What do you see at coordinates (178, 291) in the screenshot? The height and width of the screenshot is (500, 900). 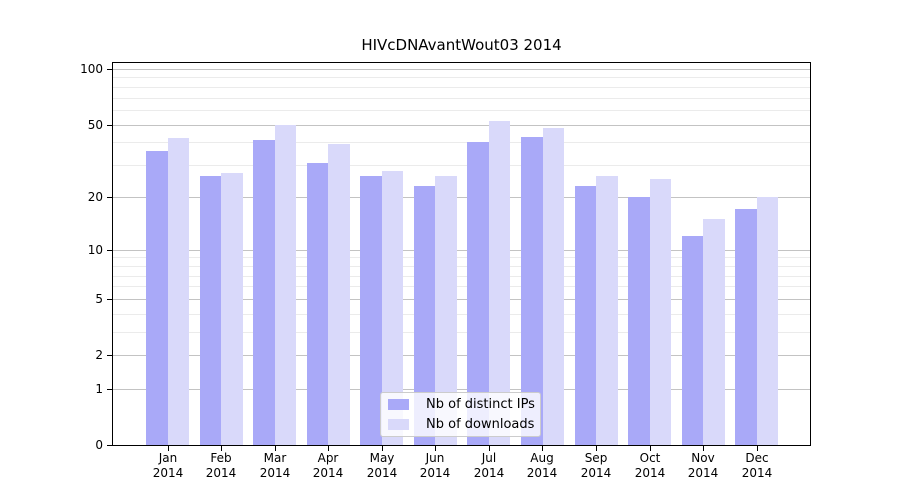 I see `bar-downloads-jan` at bounding box center [178, 291].